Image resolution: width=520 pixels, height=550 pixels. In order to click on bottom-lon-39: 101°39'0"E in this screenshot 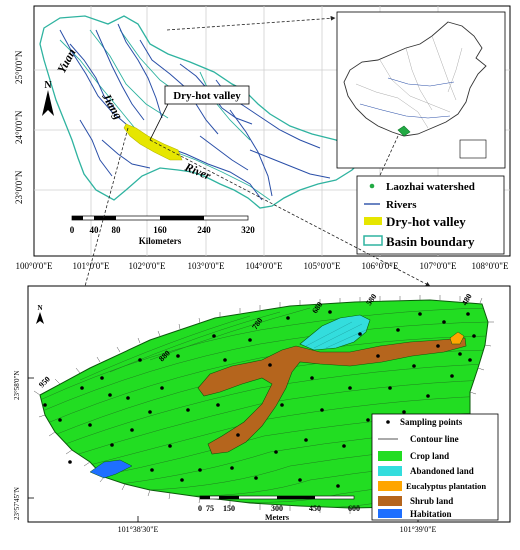, I will do `click(418, 529)`.